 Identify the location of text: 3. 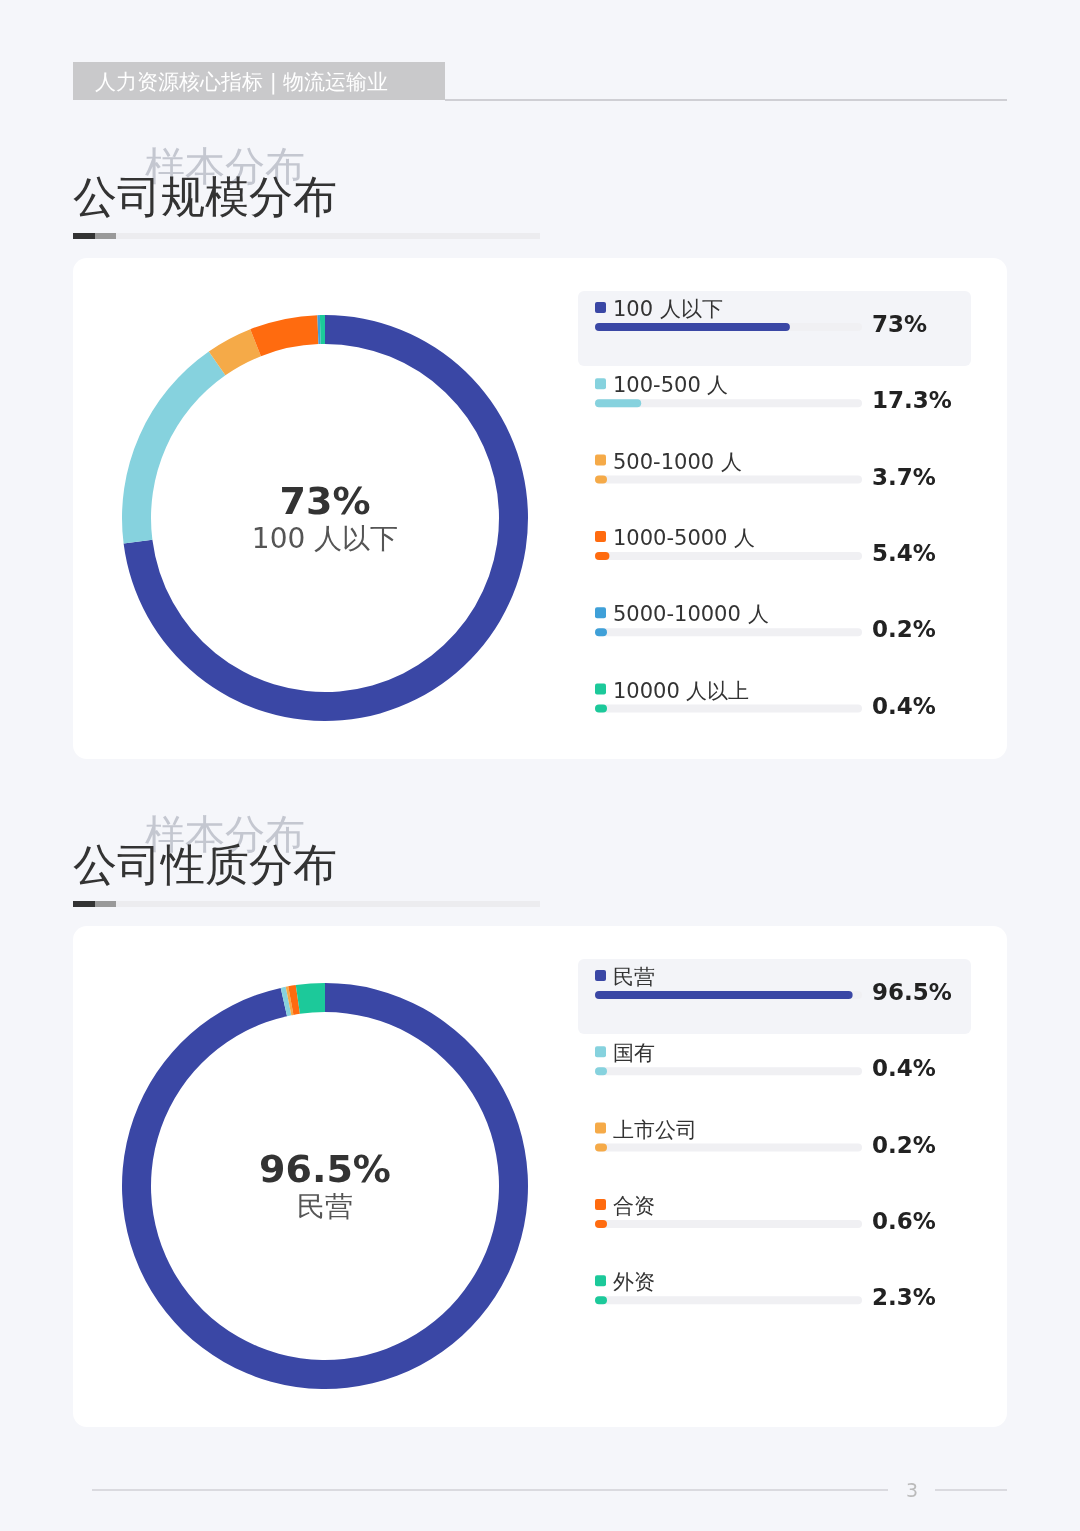
(912, 1490).